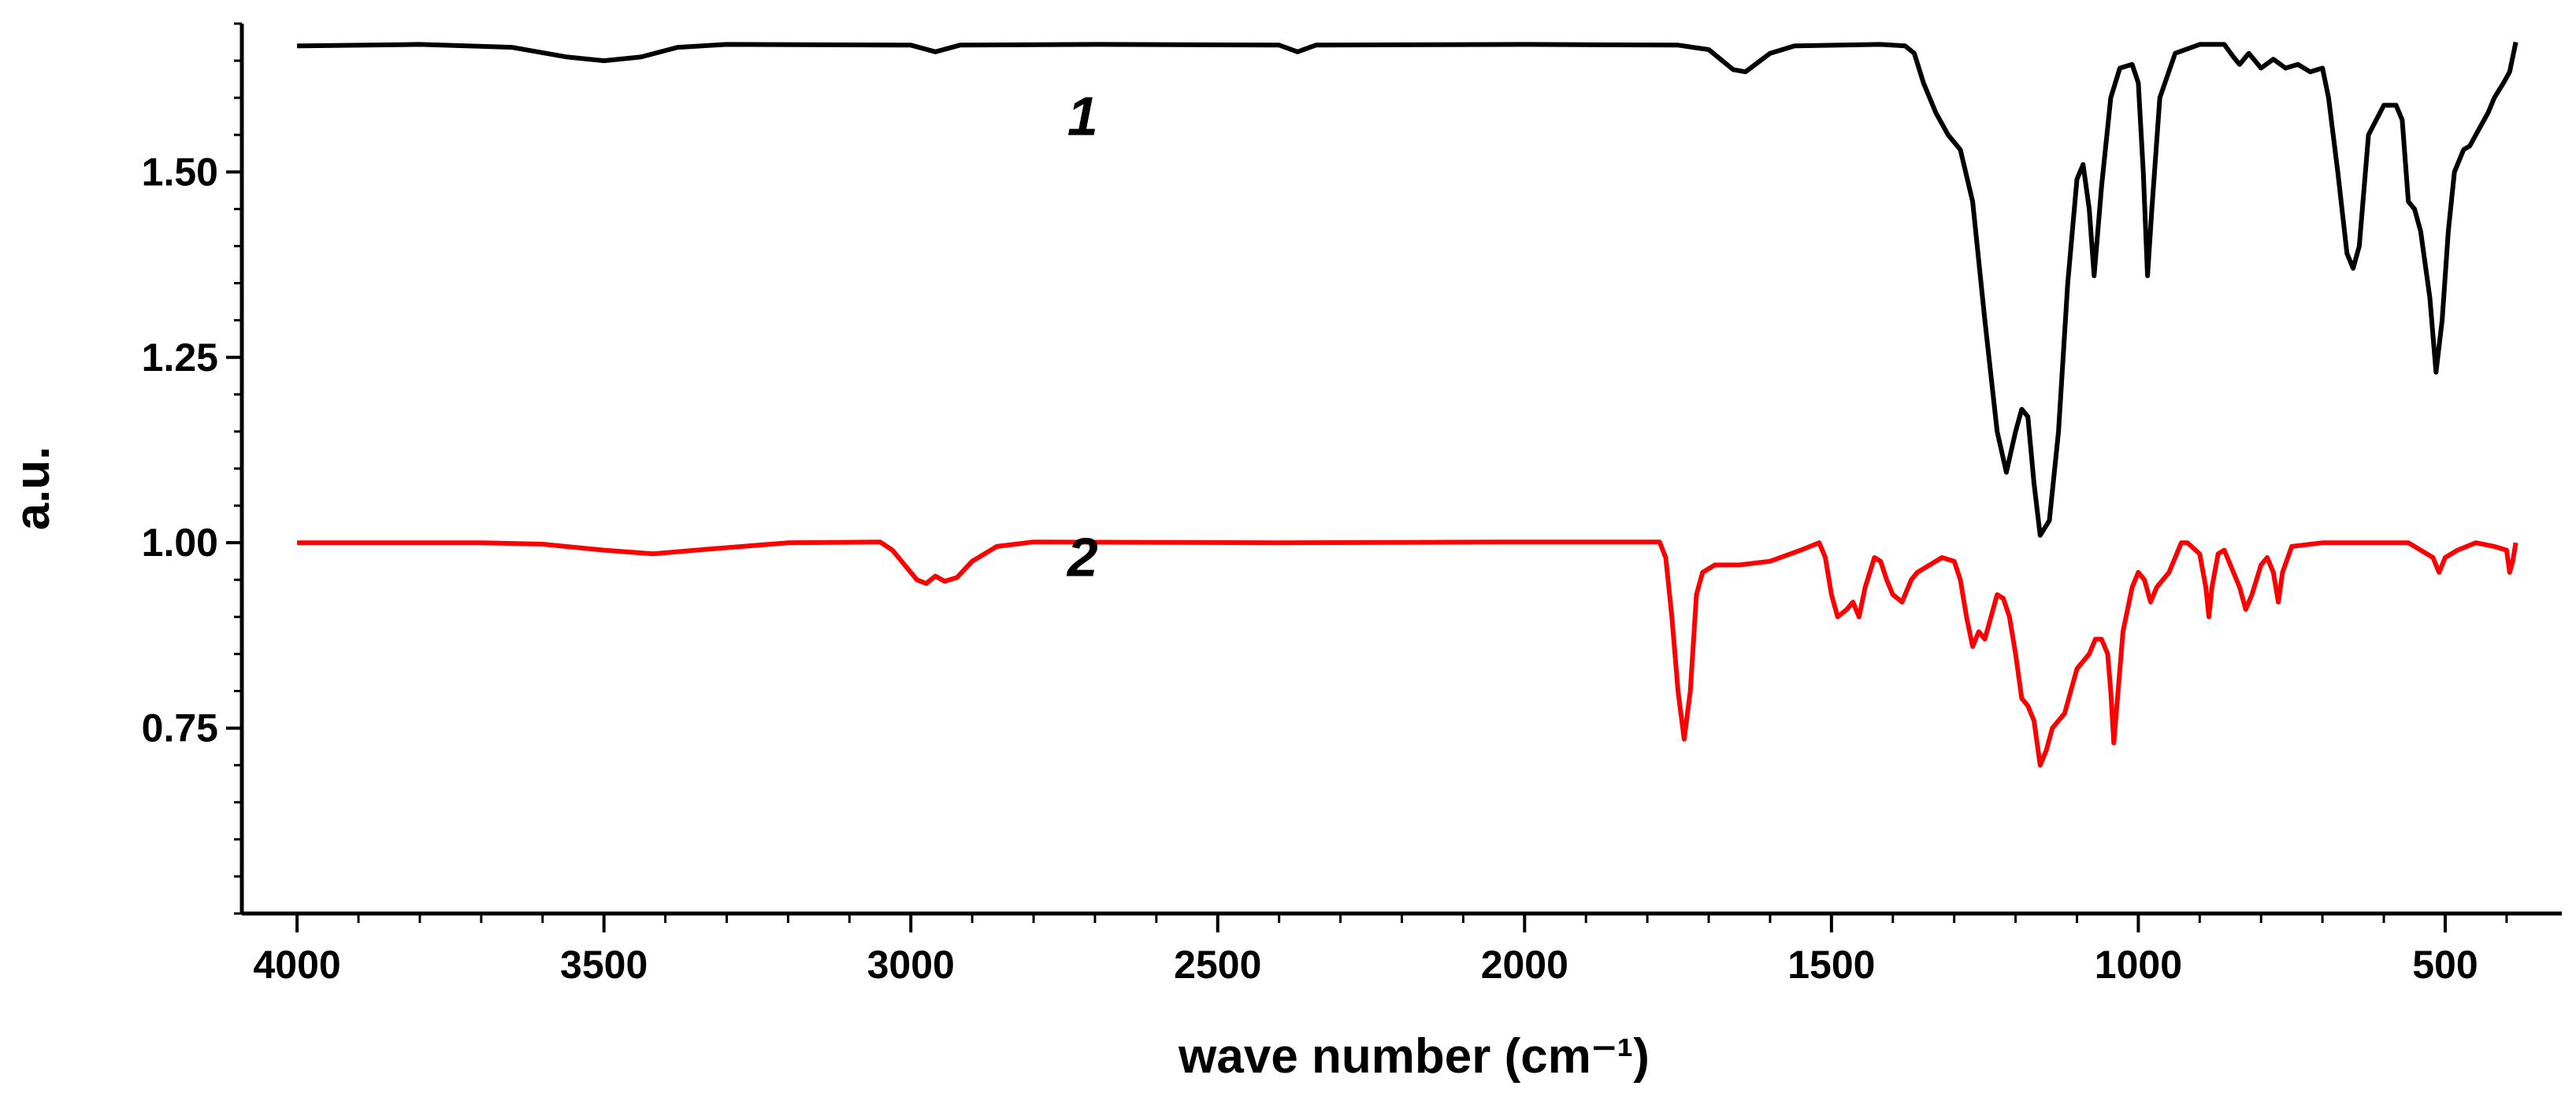  Describe the element at coordinates (297, 965) in the screenshot. I see `x-tick-label: 4000` at that location.